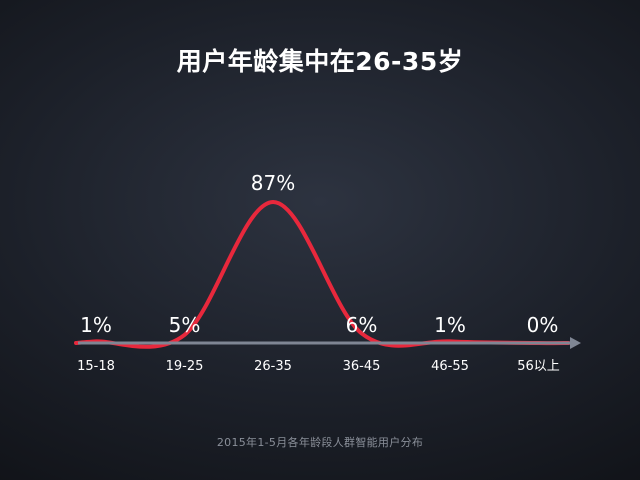  I want to click on tick-label-15-18: 15-18, so click(96, 366).